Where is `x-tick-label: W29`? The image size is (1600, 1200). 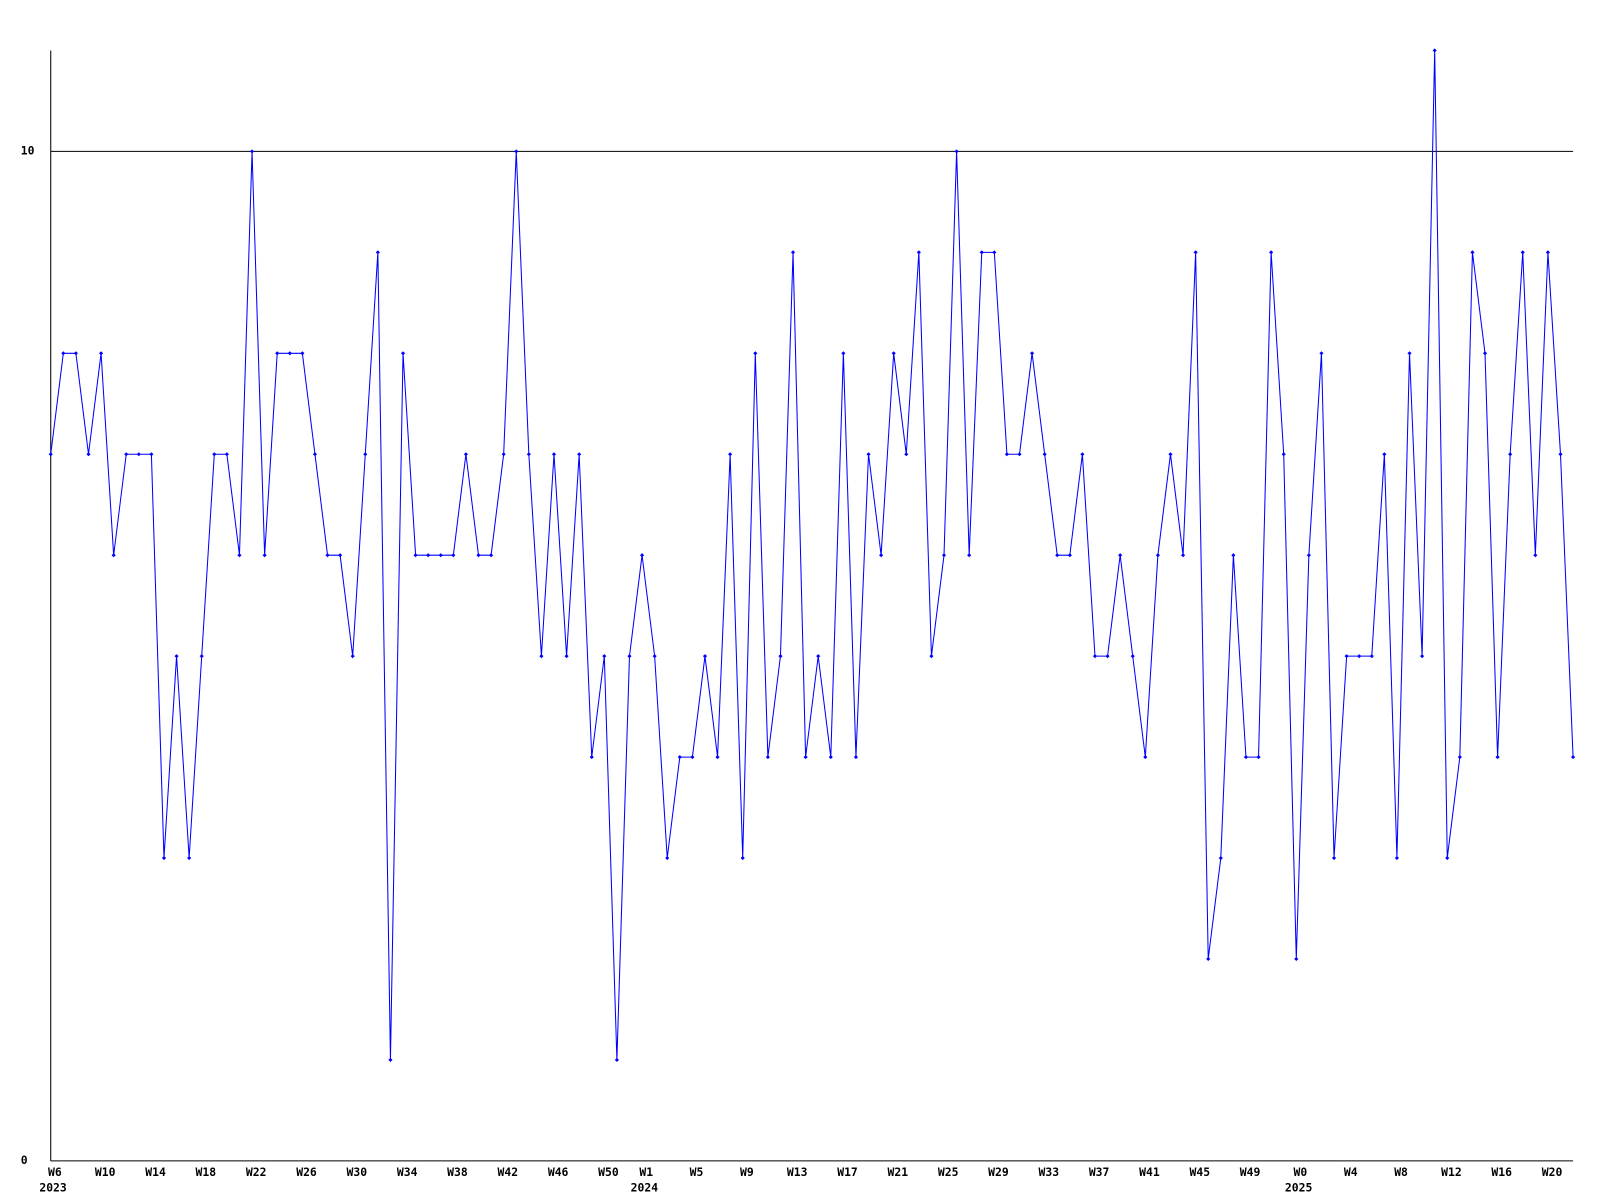 x-tick-label: W29 is located at coordinates (998, 1172).